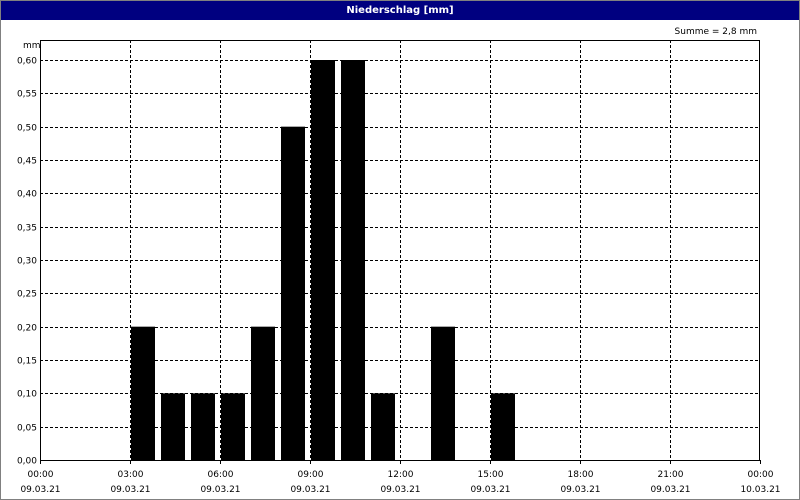  Describe the element at coordinates (27, 362) in the screenshot. I see `y-tick-label: 0,15` at that location.